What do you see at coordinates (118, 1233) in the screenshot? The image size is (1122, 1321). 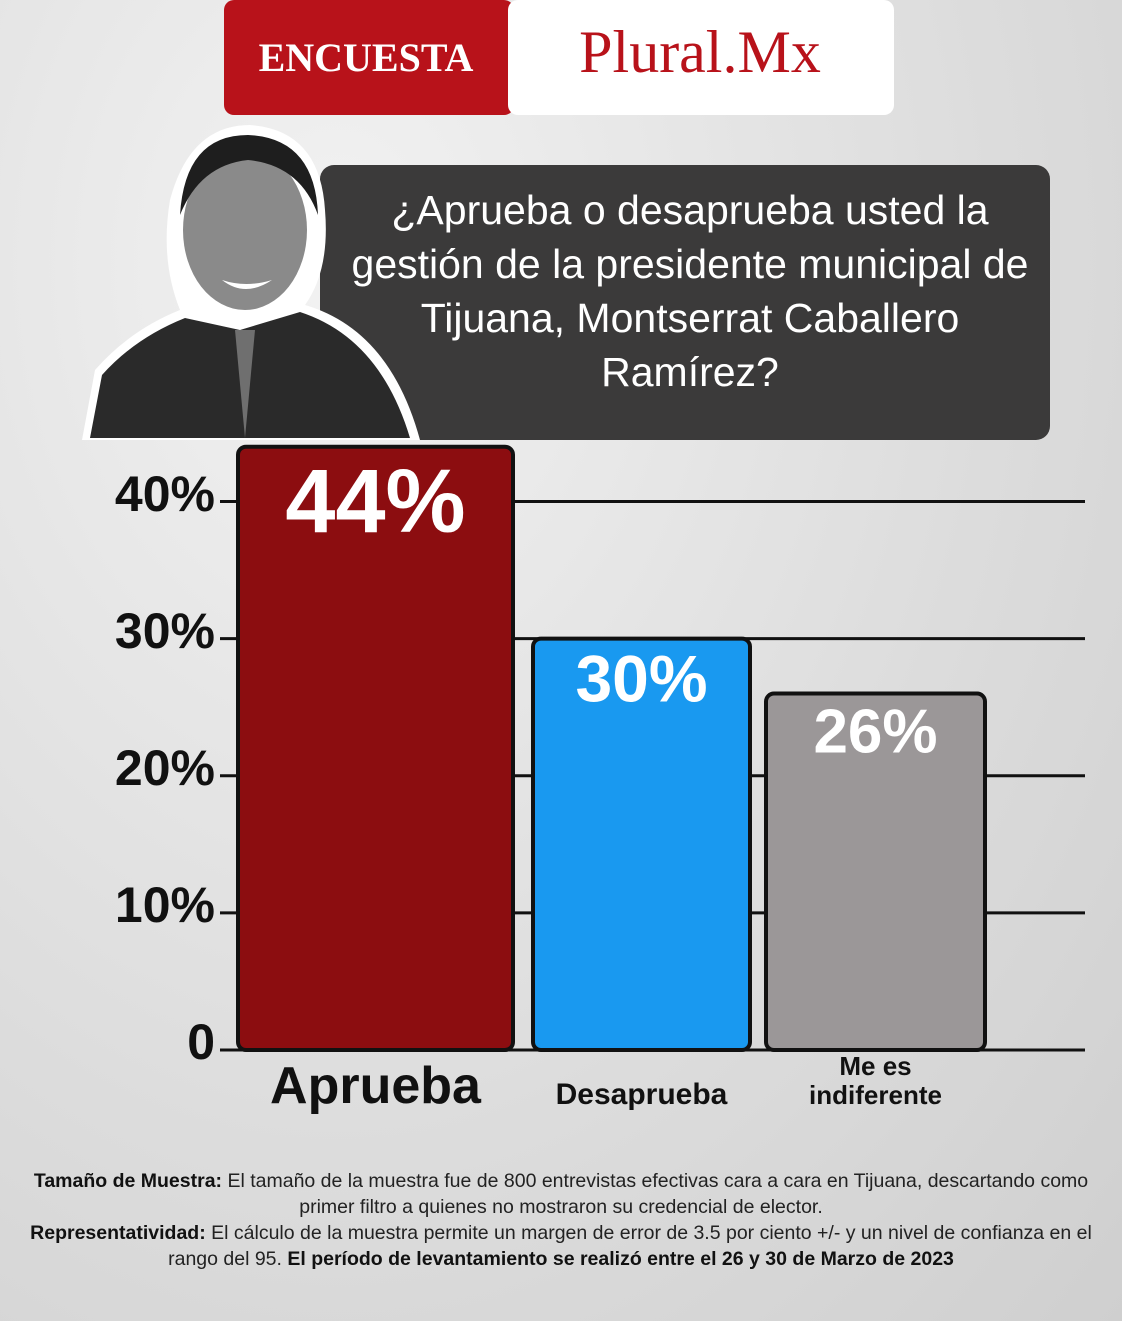 I see `footnote-label: Representatividad:` at bounding box center [118, 1233].